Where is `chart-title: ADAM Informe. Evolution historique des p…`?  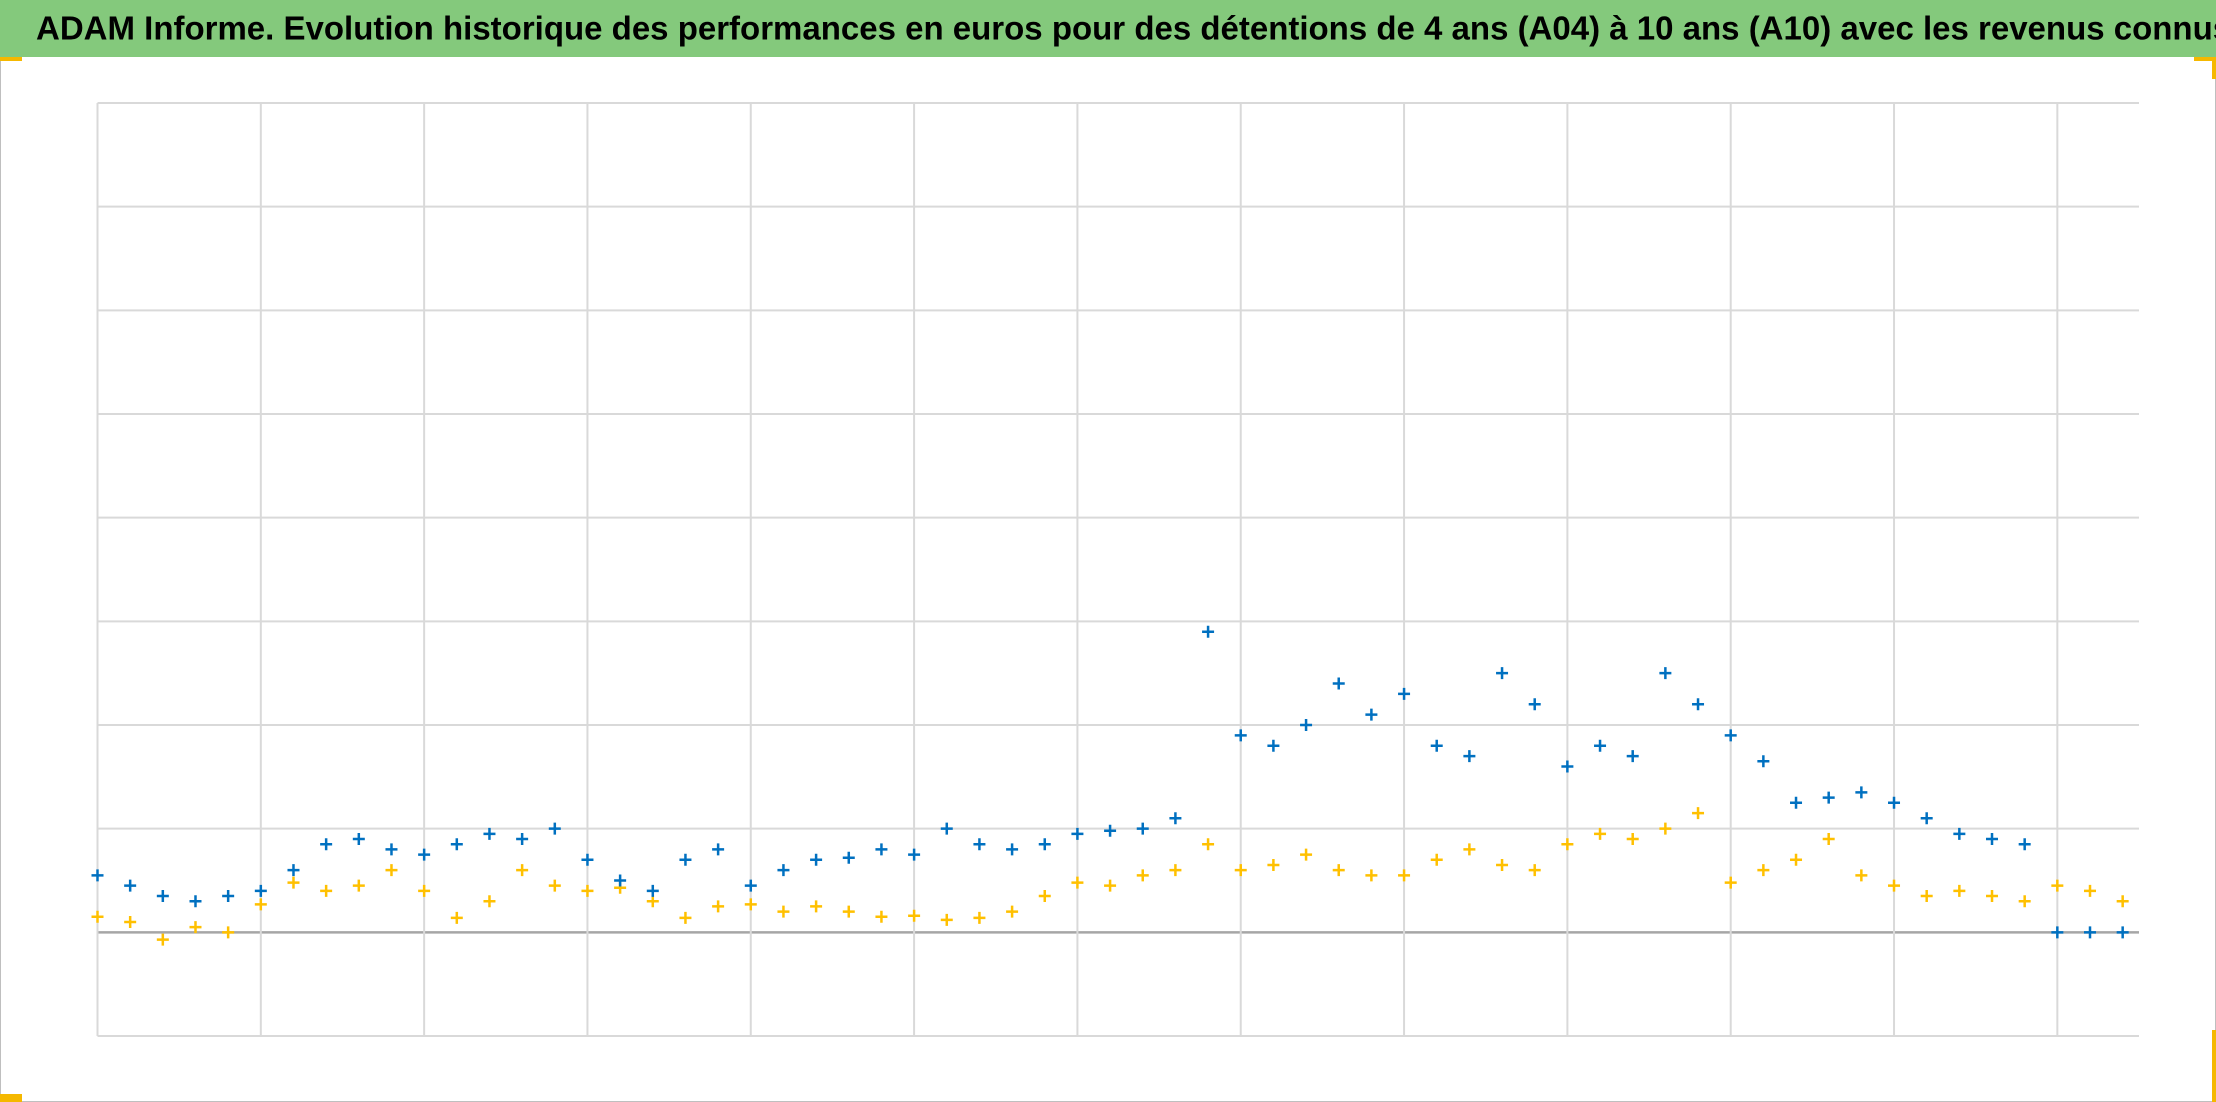 chart-title: ADAM Informe. Evolution historique des p… is located at coordinates (1126, 28).